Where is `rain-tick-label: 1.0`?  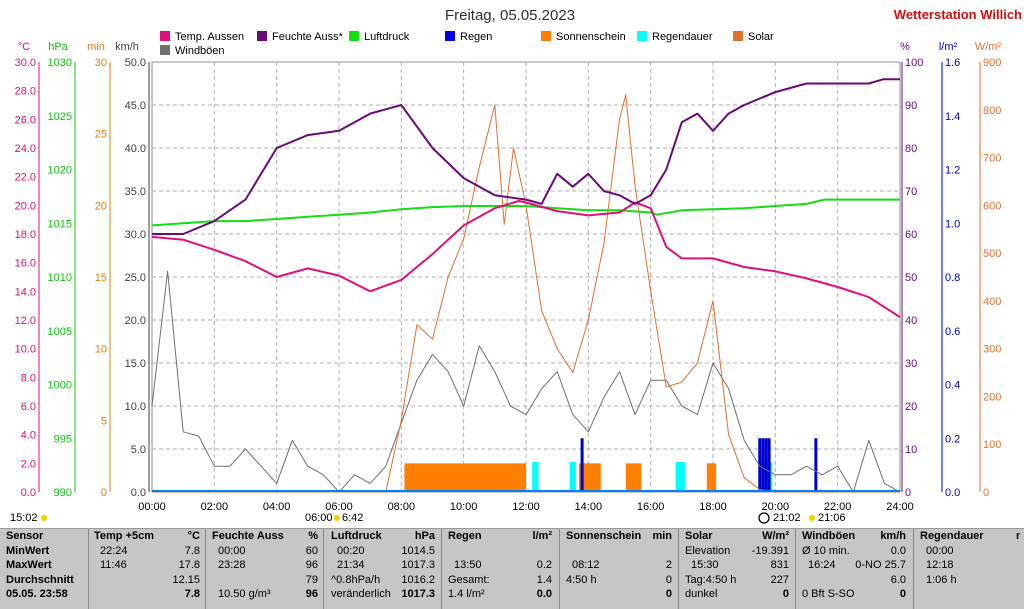
rain-tick-label: 1.0 is located at coordinates (952, 224).